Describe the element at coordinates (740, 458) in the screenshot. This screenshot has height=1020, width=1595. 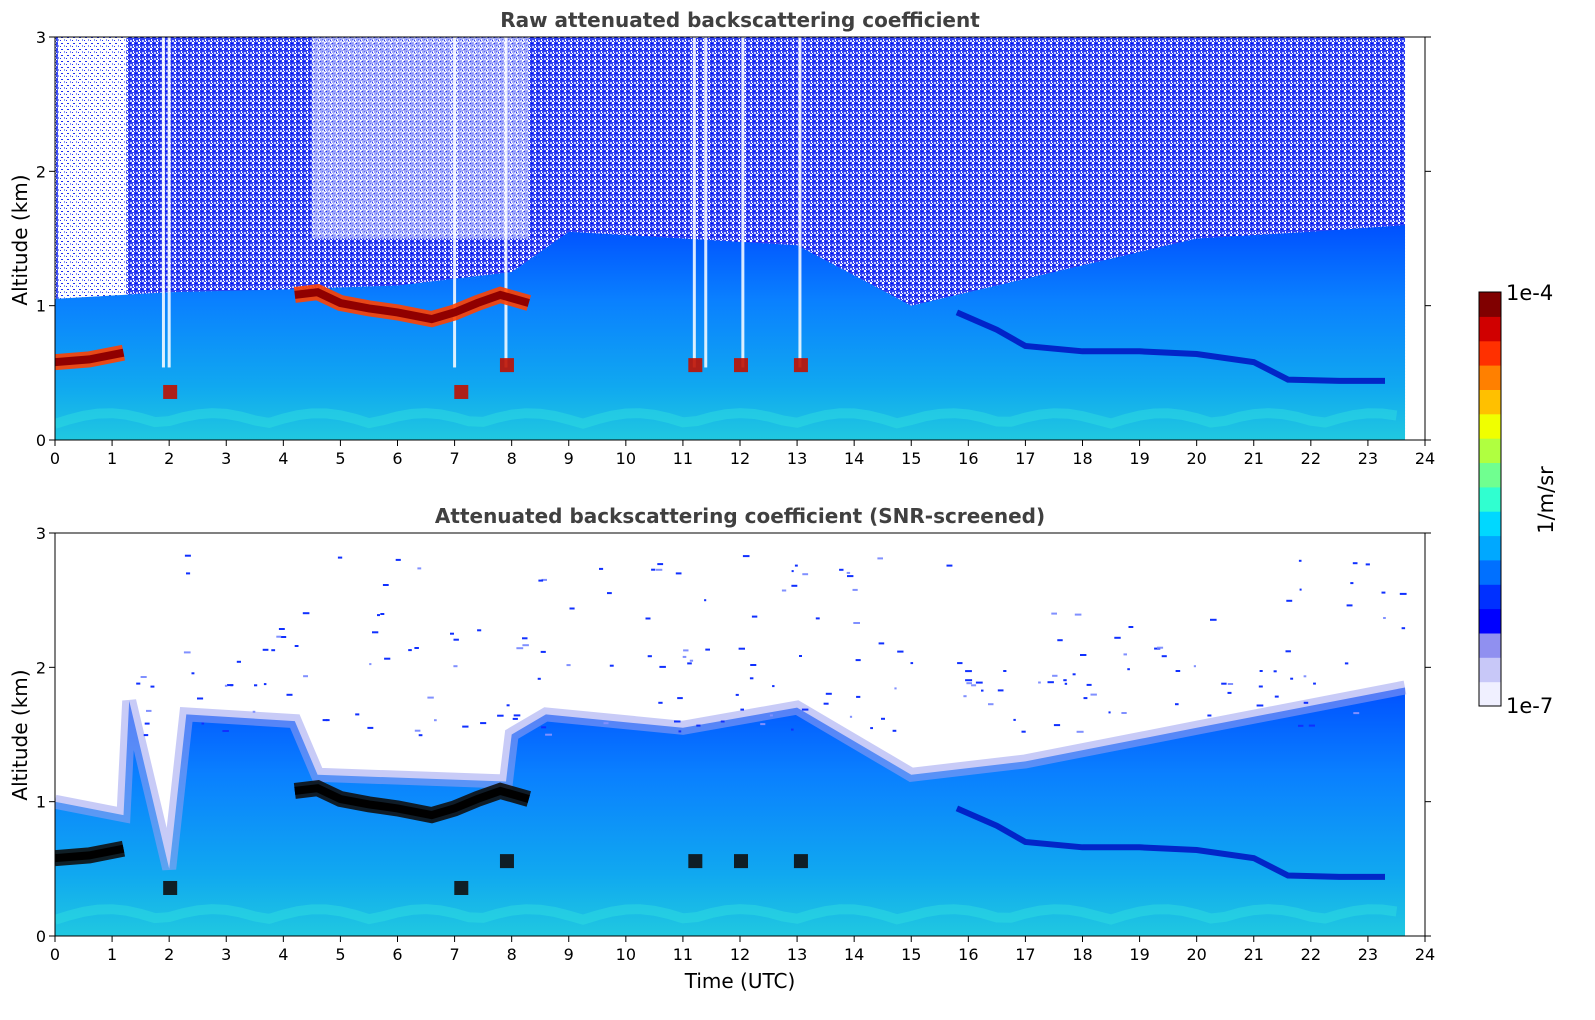
I see `x-tick-label: 12` at that location.